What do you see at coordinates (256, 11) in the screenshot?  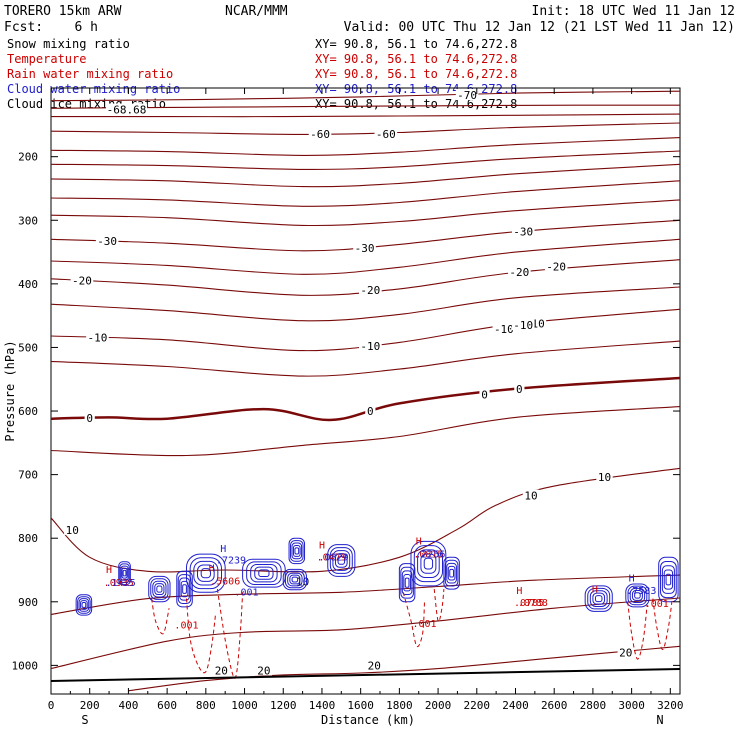 I see `org-label: NCAR/MMM` at bounding box center [256, 11].